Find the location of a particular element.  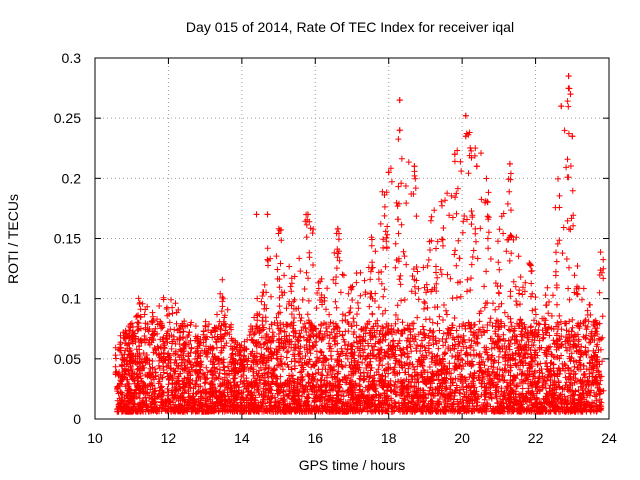

x-axis-label: GPS time / hours is located at coordinates (352, 465).